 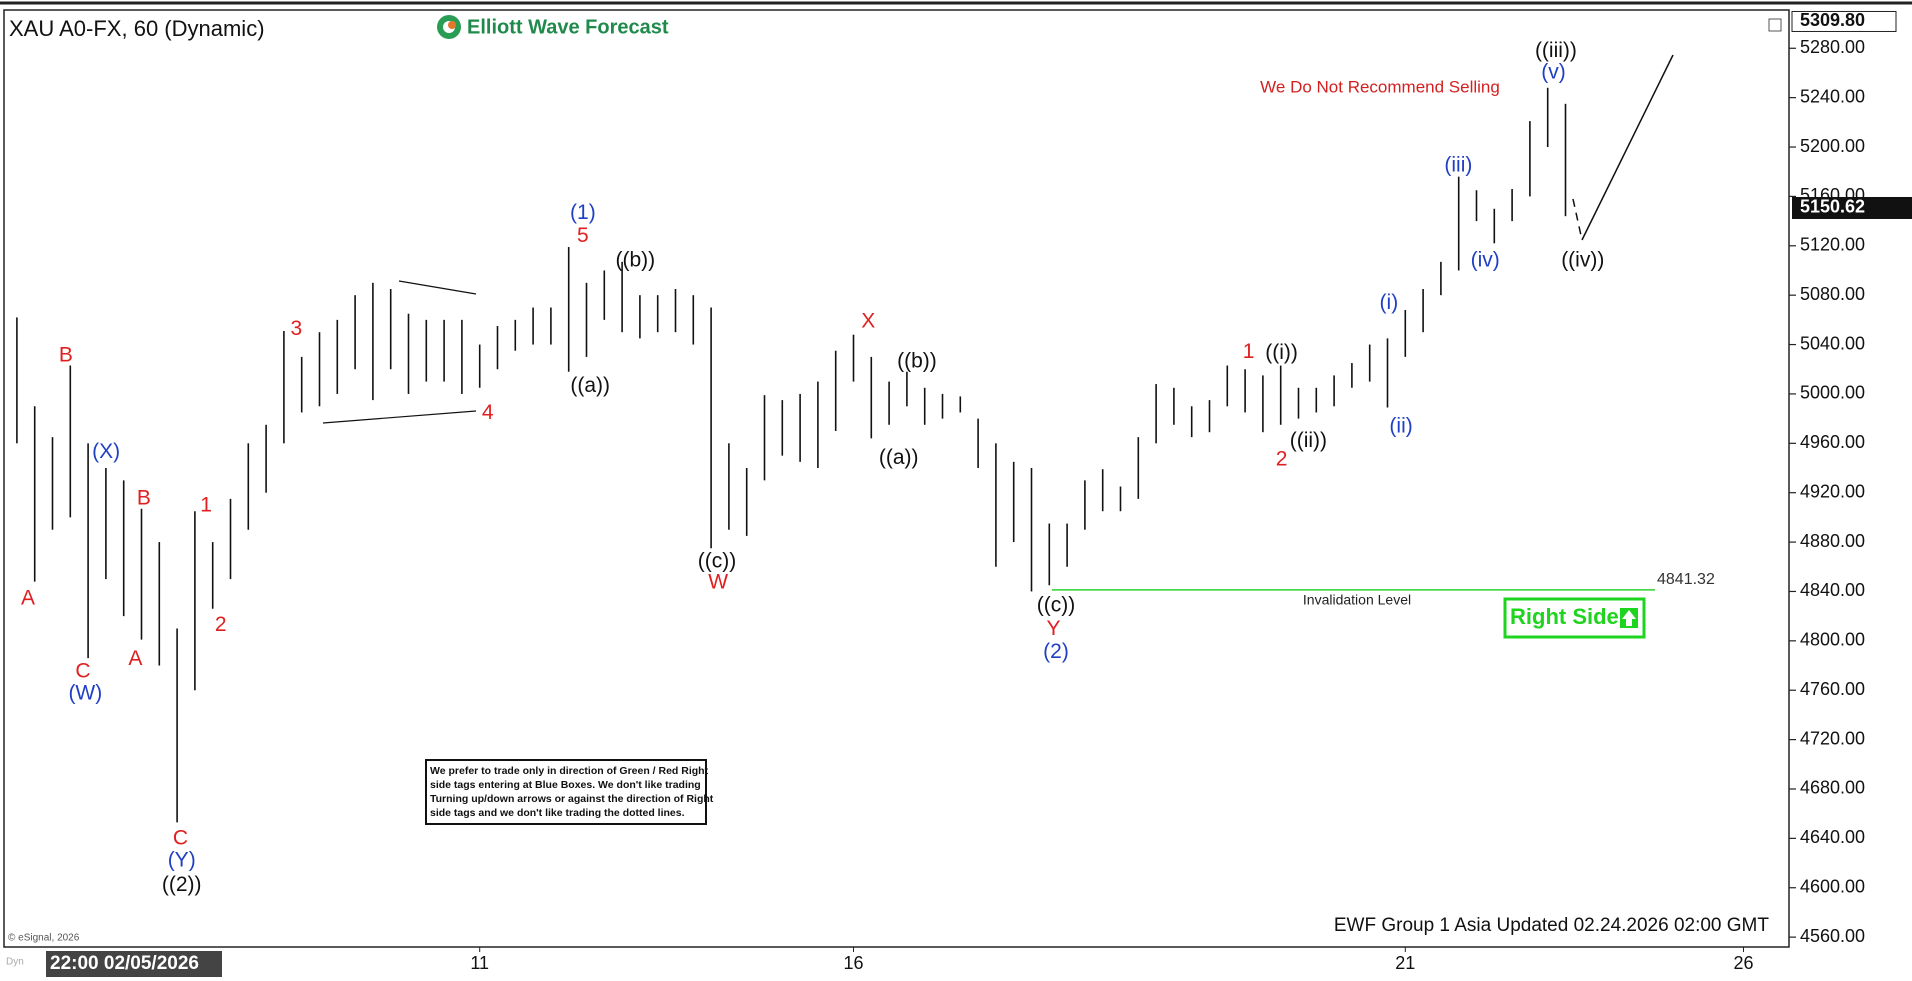 What do you see at coordinates (718, 581) in the screenshot?
I see `wave-label: W` at bounding box center [718, 581].